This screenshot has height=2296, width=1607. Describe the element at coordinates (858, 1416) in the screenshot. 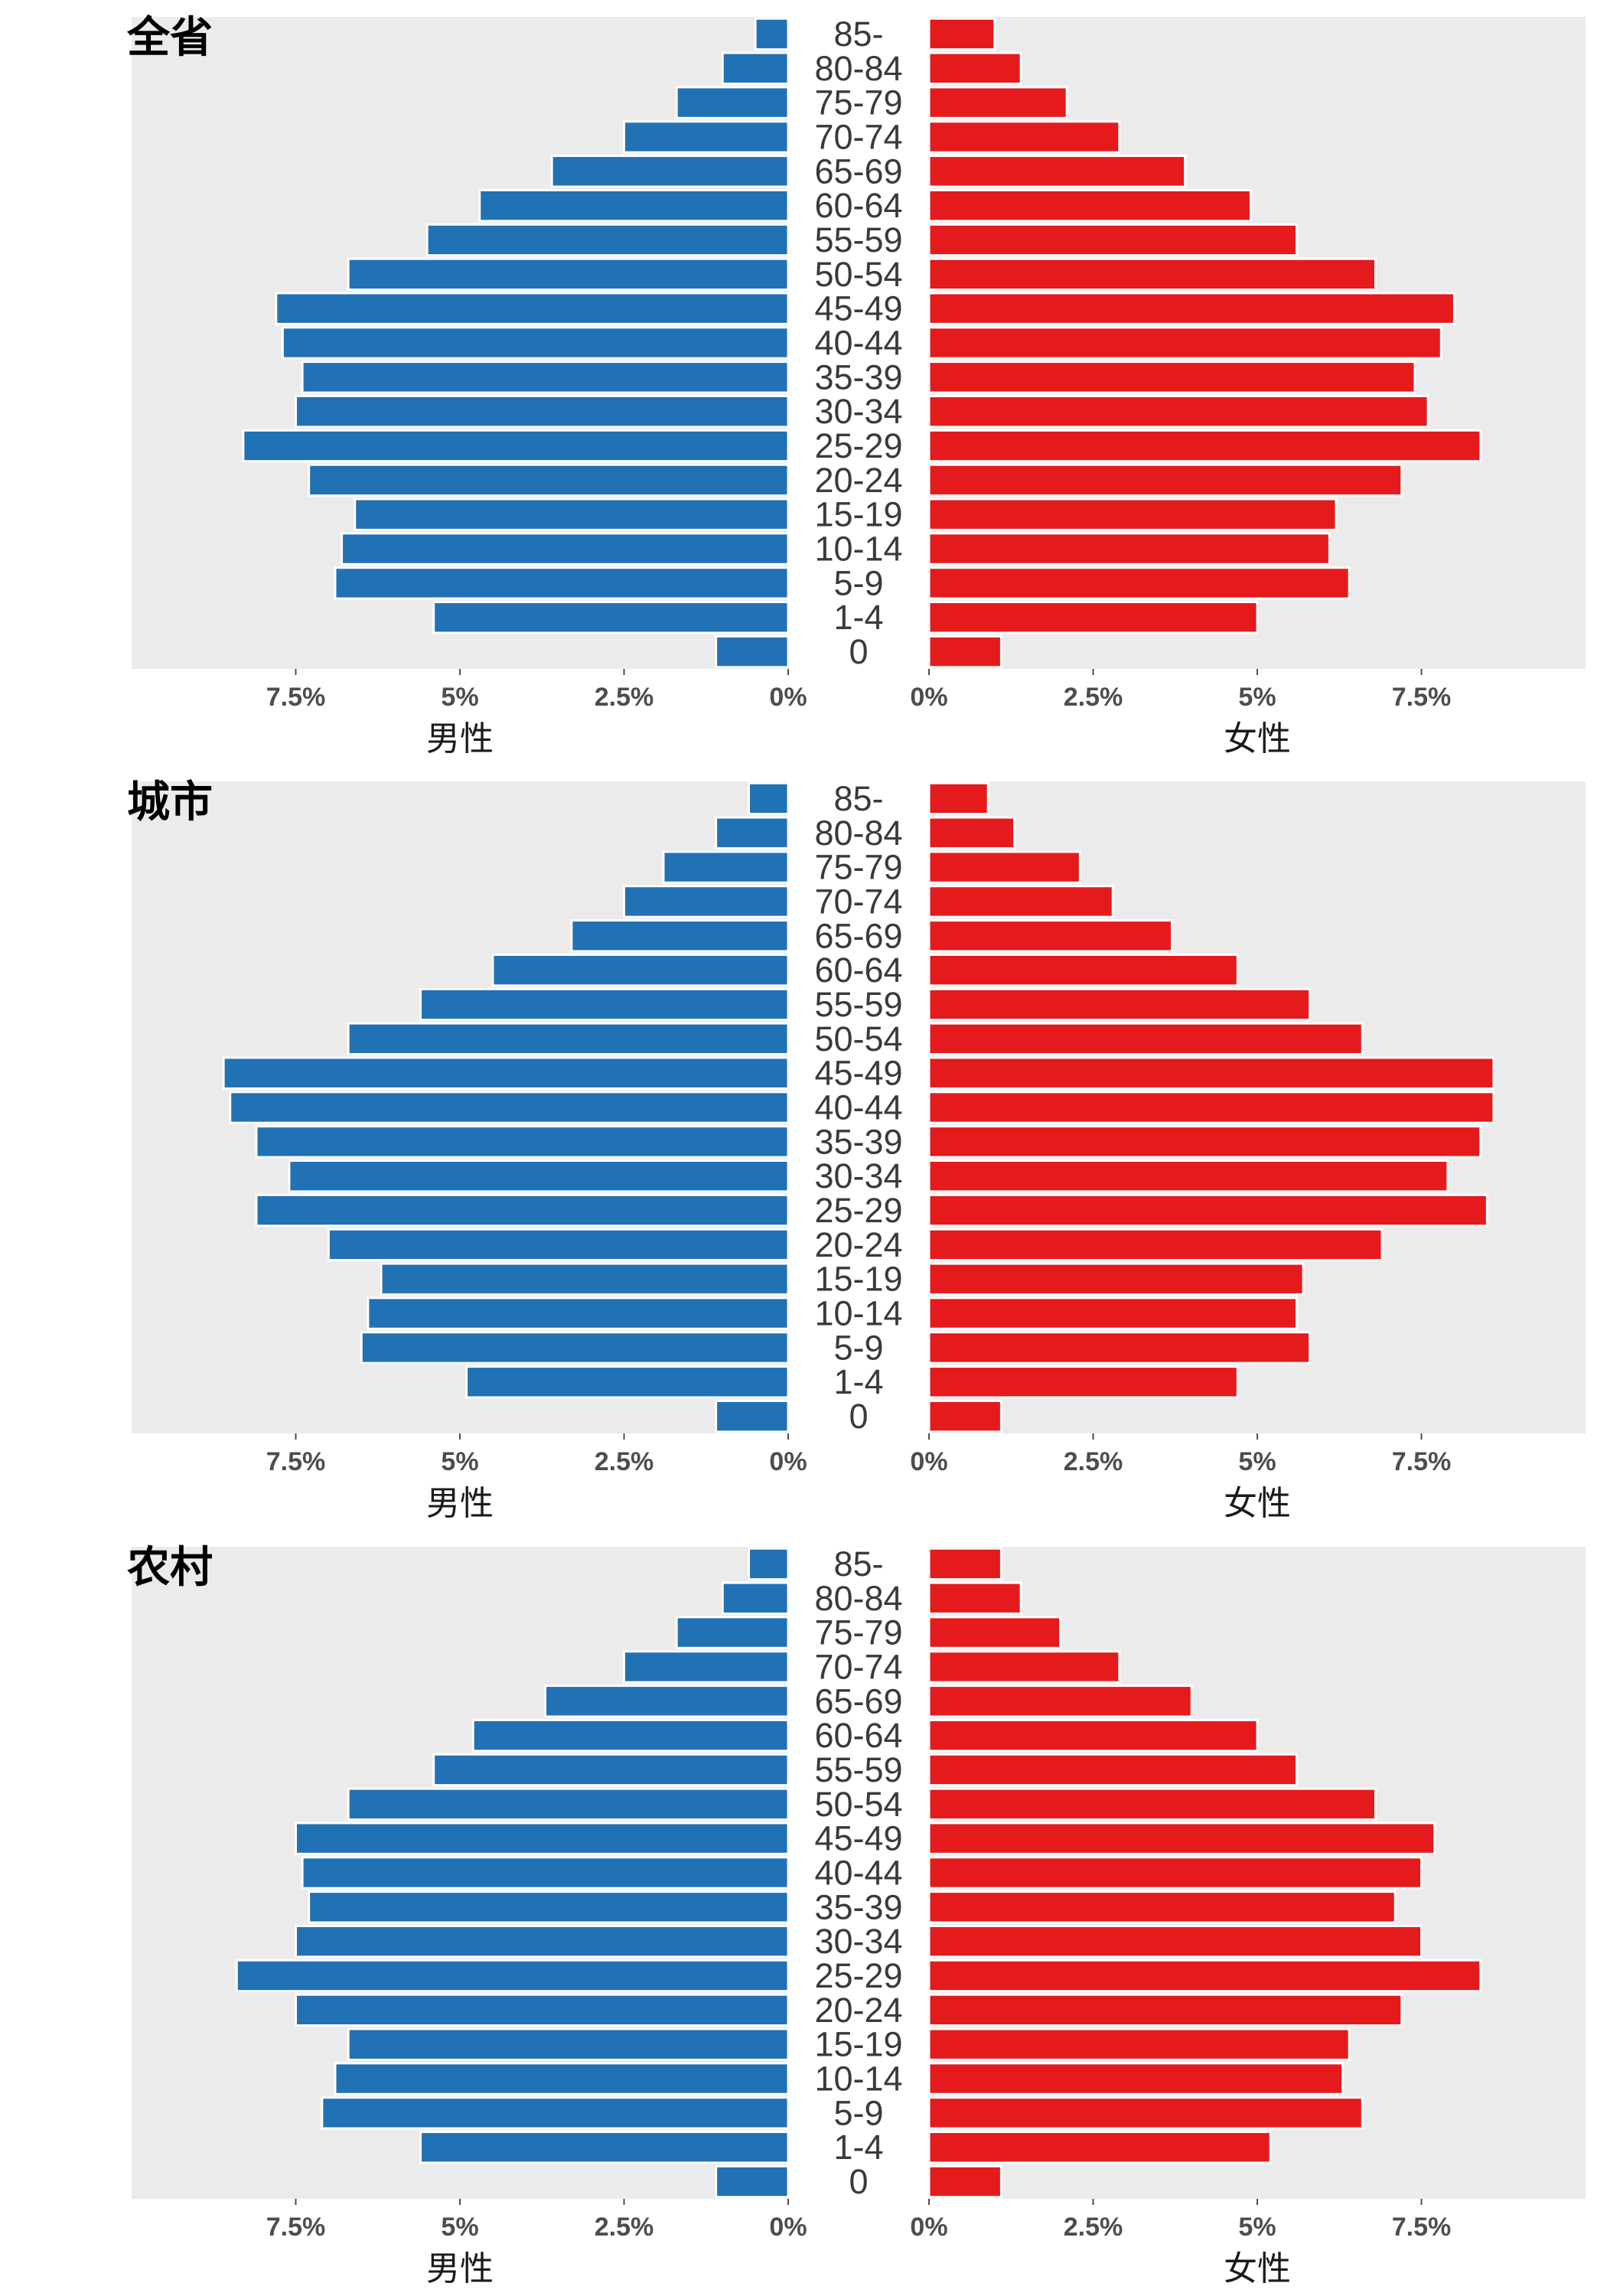

I see `age-group-label: 0` at that location.